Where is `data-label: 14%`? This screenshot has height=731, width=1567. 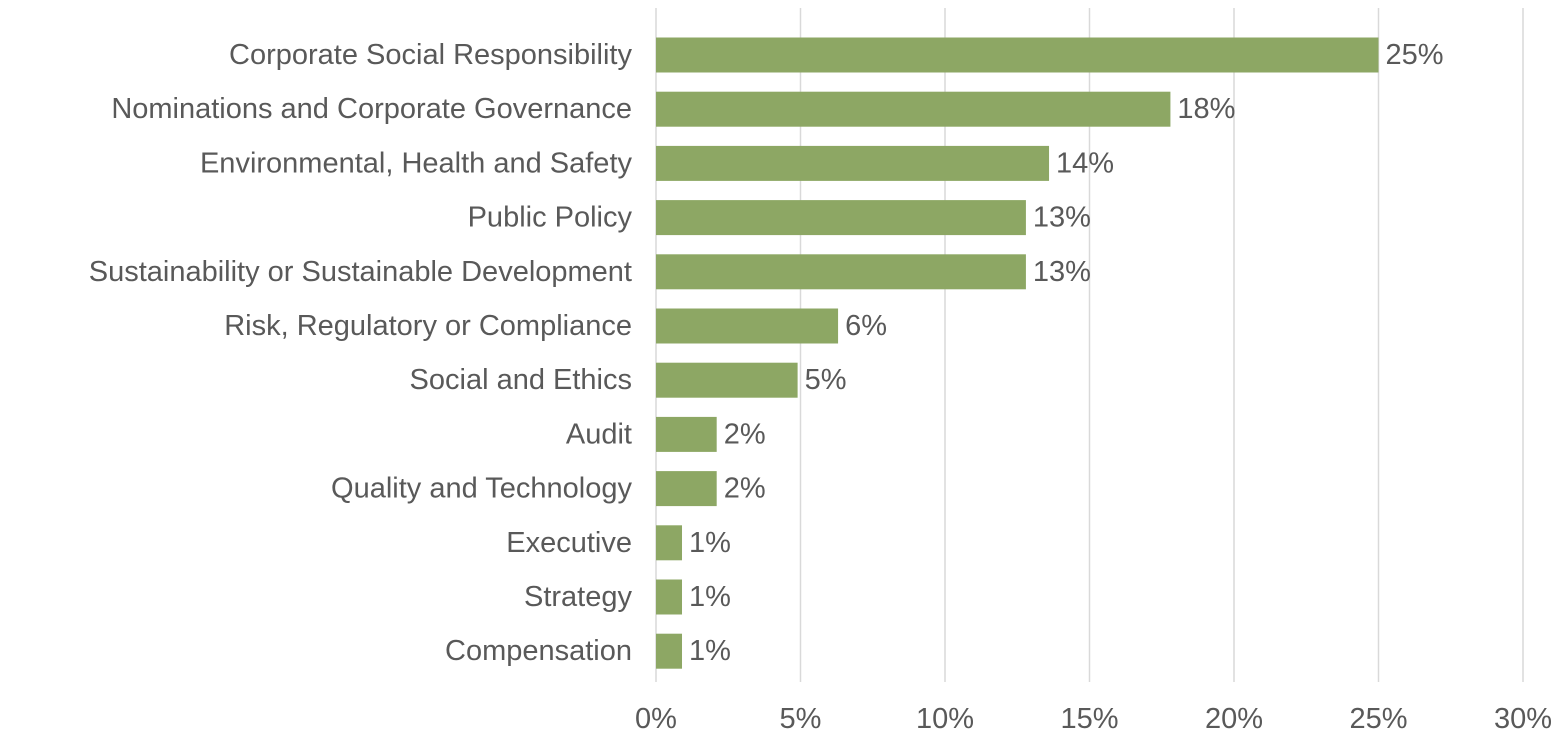 data-label: 14% is located at coordinates (1085, 163).